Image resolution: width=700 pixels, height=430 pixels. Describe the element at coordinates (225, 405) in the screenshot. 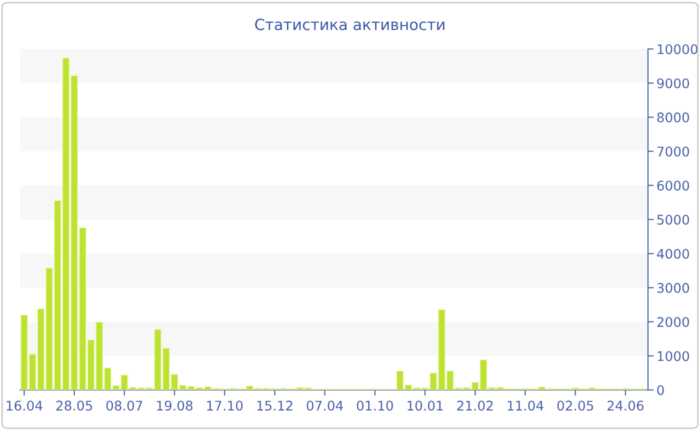

I see `x-tick-label: 17.10` at that location.